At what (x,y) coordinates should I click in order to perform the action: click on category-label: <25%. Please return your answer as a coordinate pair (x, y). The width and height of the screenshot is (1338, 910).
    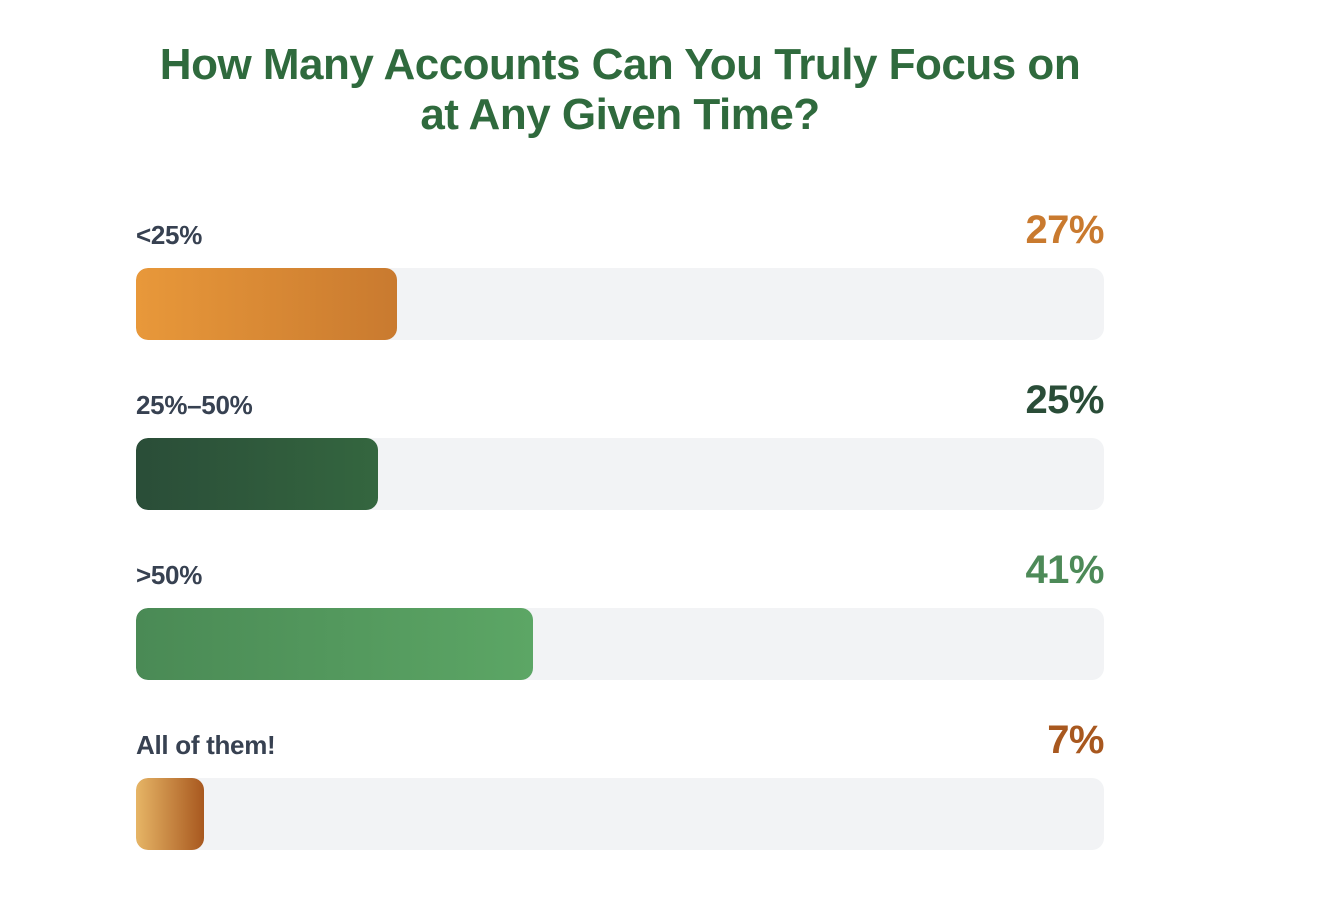
    Looking at the image, I should click on (169, 235).